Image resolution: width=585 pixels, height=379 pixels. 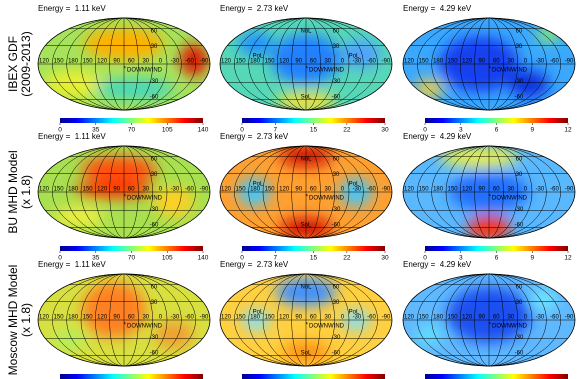 I want to click on map-blobs, so click(x=123, y=316).